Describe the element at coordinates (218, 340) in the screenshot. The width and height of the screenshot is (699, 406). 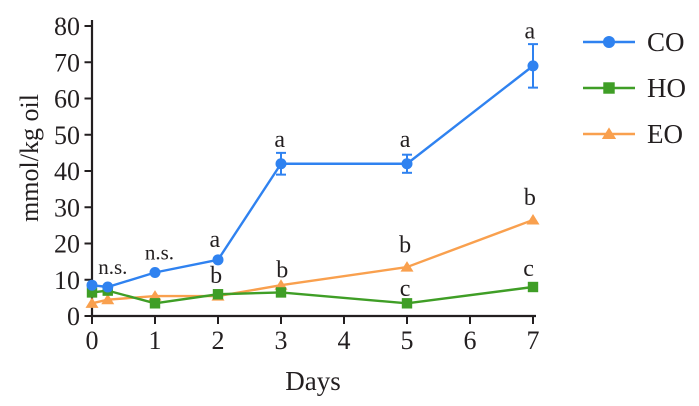
I see `x-tick-label: 2` at that location.